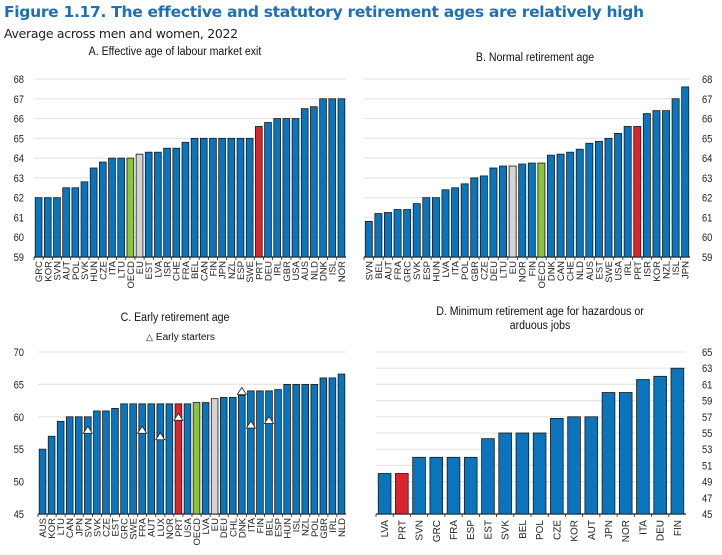 The width and height of the screenshot is (722, 555). What do you see at coordinates (186, 270) in the screenshot?
I see `x-tick-label: FRA` at bounding box center [186, 270].